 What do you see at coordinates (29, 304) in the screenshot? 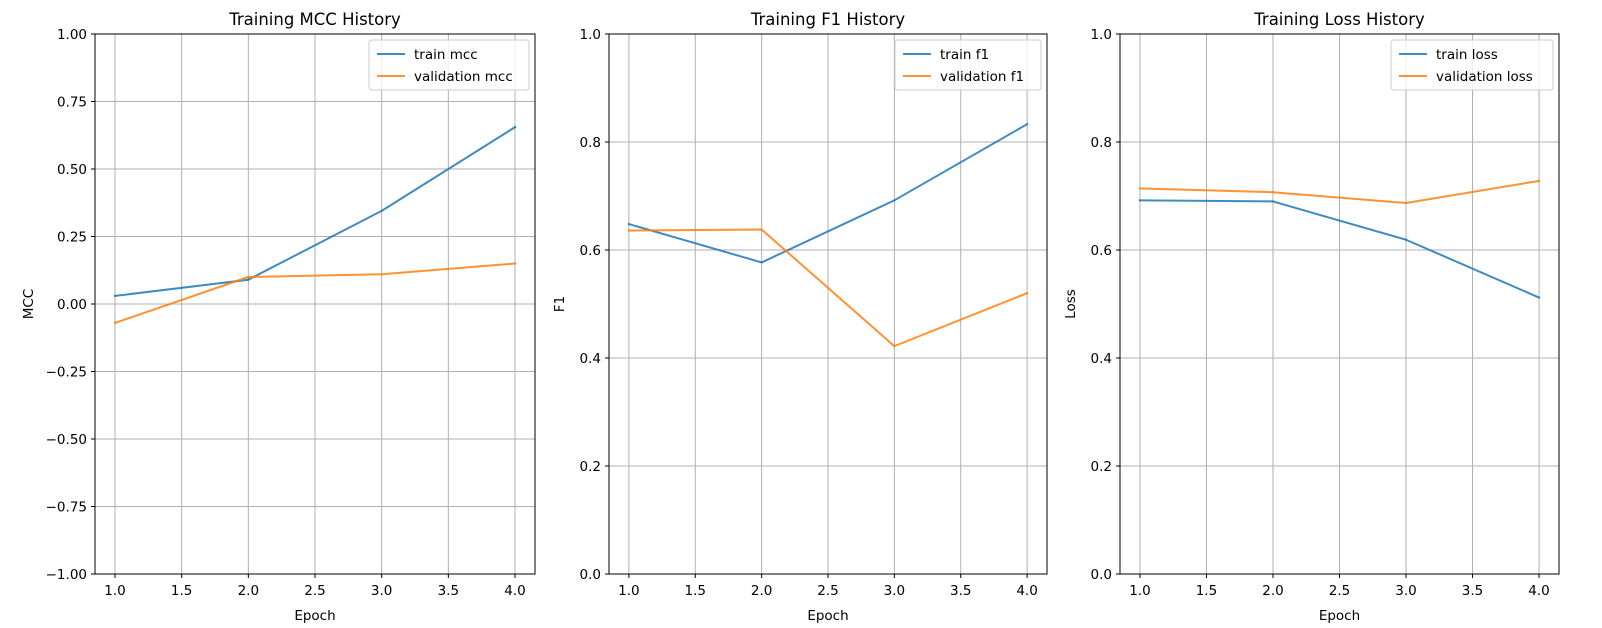
I see `y-axis-label: MCC` at bounding box center [29, 304].